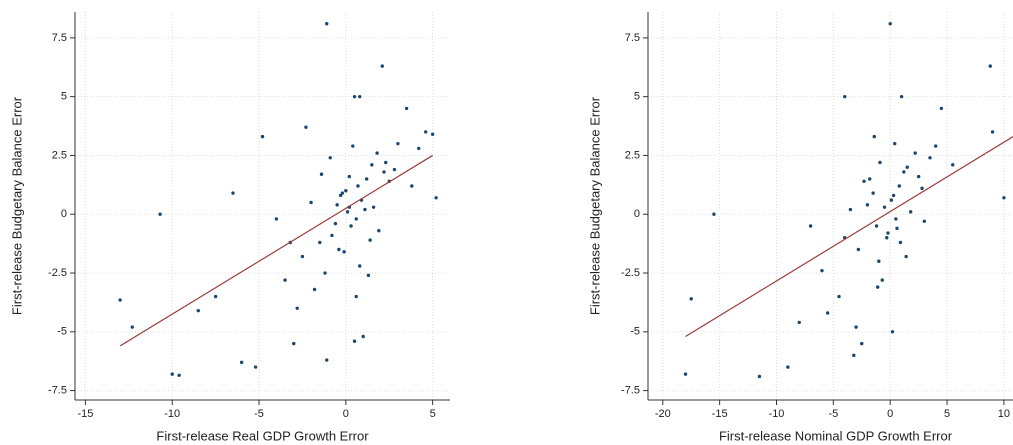  Describe the element at coordinates (64, 97) in the screenshot. I see `y-tick-label: 5` at that location.